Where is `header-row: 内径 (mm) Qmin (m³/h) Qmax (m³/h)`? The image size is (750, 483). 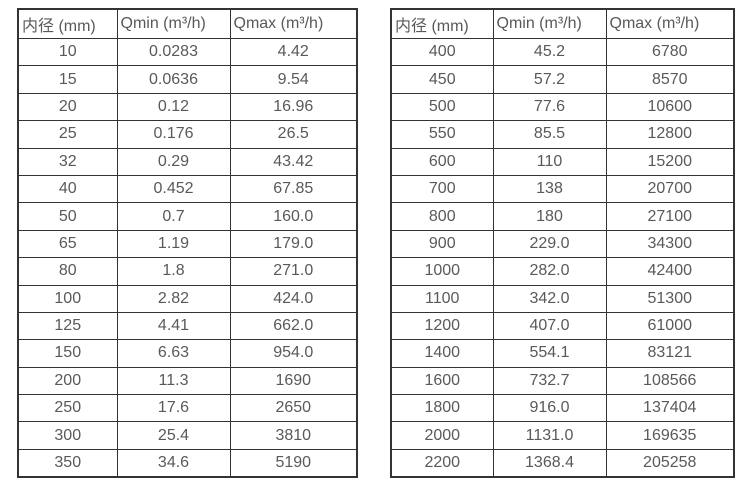 header-row: 内径 (mm) Qmin (m³/h) Qmax (m³/h) is located at coordinates (562, 23).